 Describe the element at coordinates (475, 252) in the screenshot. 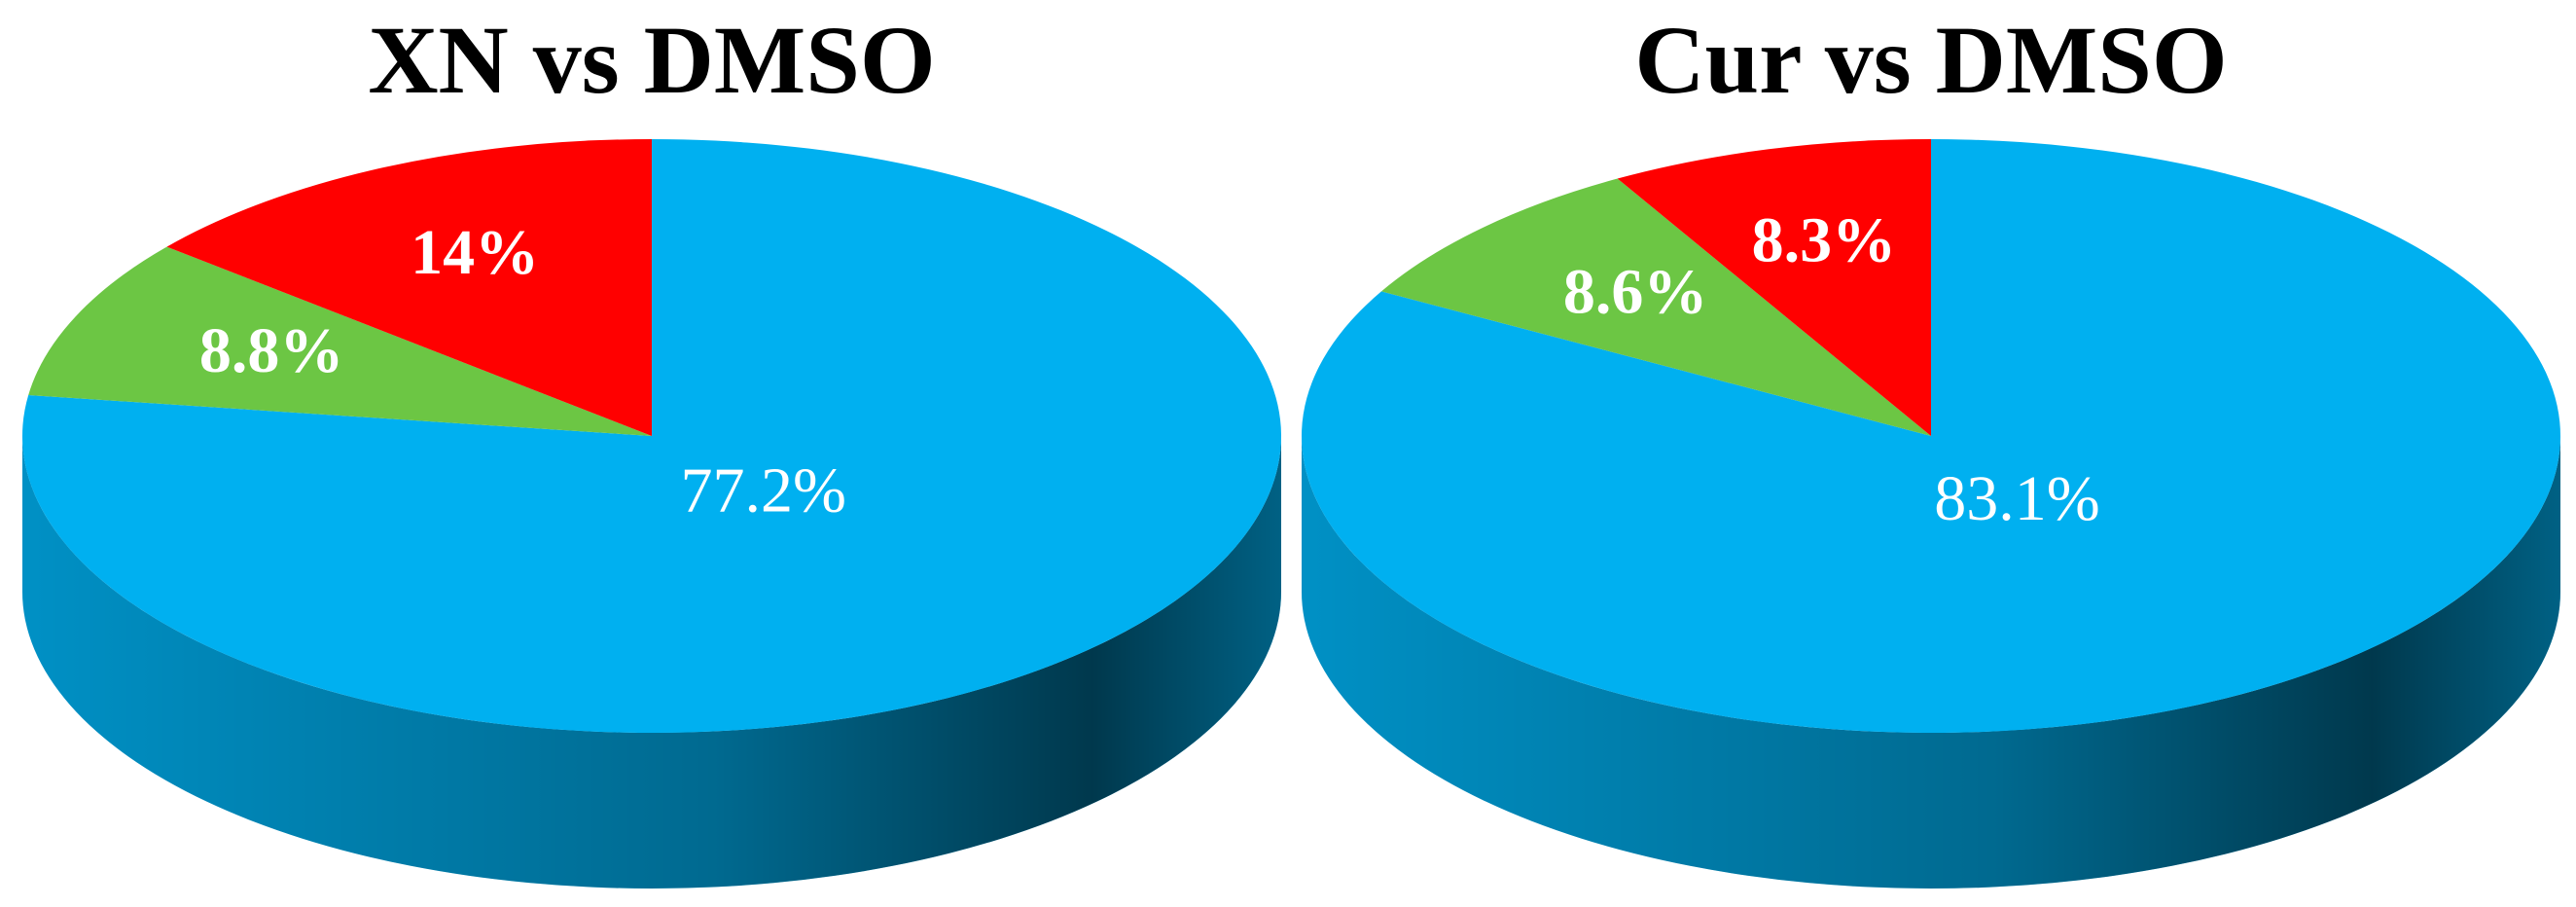

I see `value-label: 14%` at that location.